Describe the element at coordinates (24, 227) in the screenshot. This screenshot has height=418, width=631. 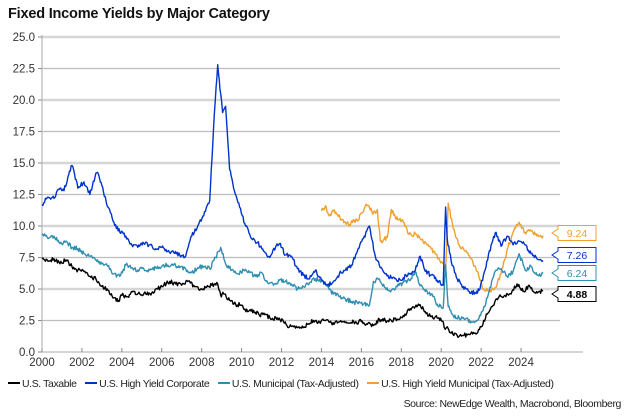
I see `y-tick-label: 10.0` at that location.